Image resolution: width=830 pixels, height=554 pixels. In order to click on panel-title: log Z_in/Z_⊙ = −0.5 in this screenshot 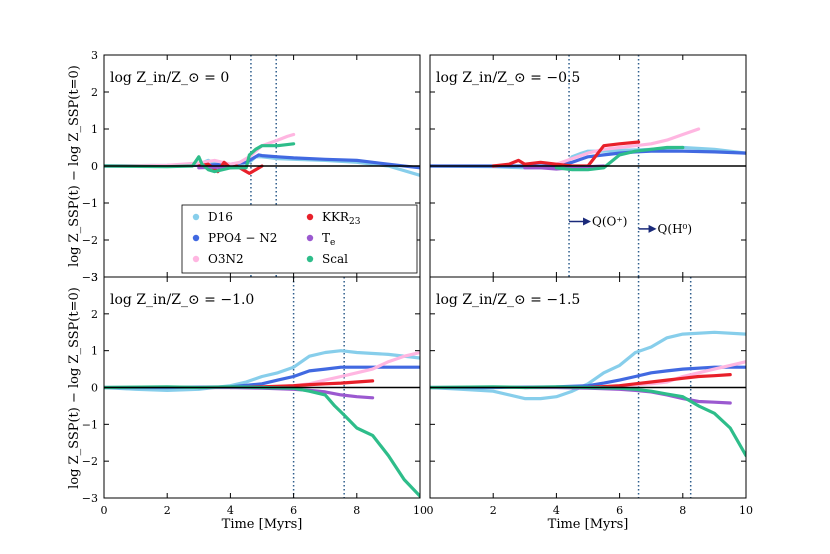, I will do `click(508, 78)`.